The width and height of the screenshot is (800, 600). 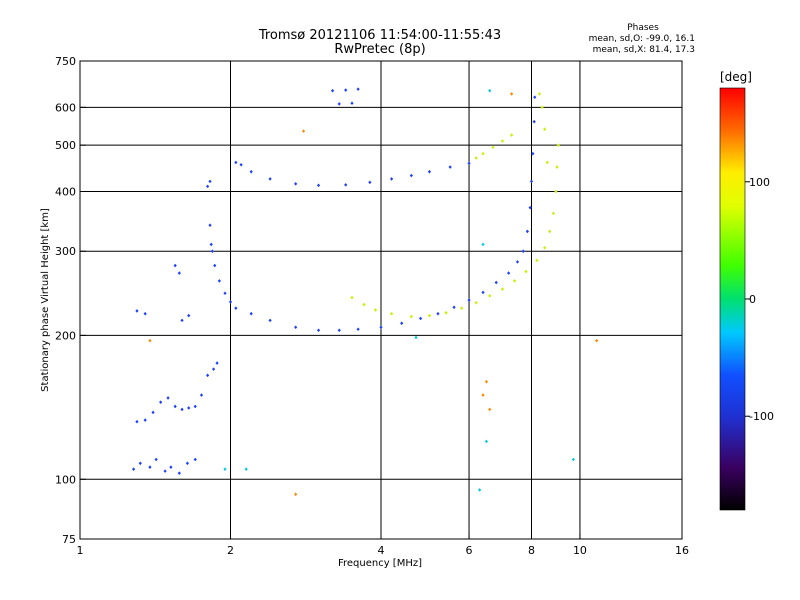 I want to click on y-axis-label: Stationary phase Virtual Height [km], so click(x=45, y=300).